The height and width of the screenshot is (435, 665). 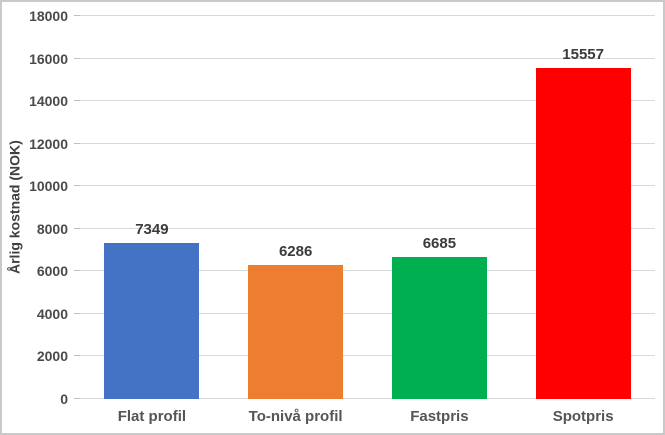 What do you see at coordinates (296, 332) in the screenshot?
I see `bar-to-niv-profil` at bounding box center [296, 332].